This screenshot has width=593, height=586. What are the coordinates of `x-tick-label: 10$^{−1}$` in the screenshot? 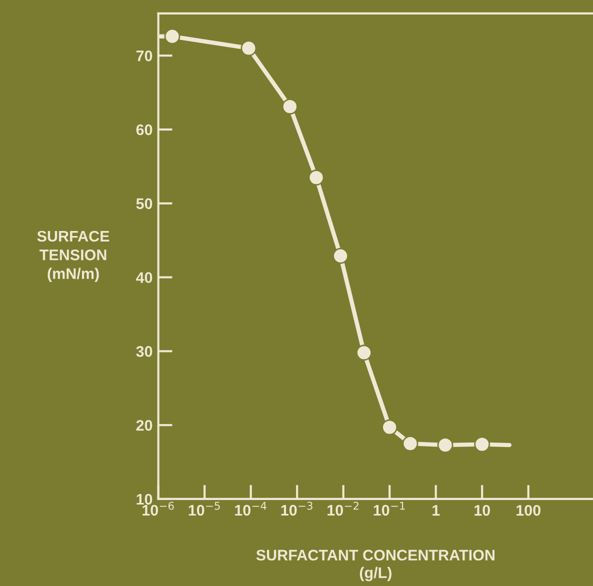 It's located at (389, 509).